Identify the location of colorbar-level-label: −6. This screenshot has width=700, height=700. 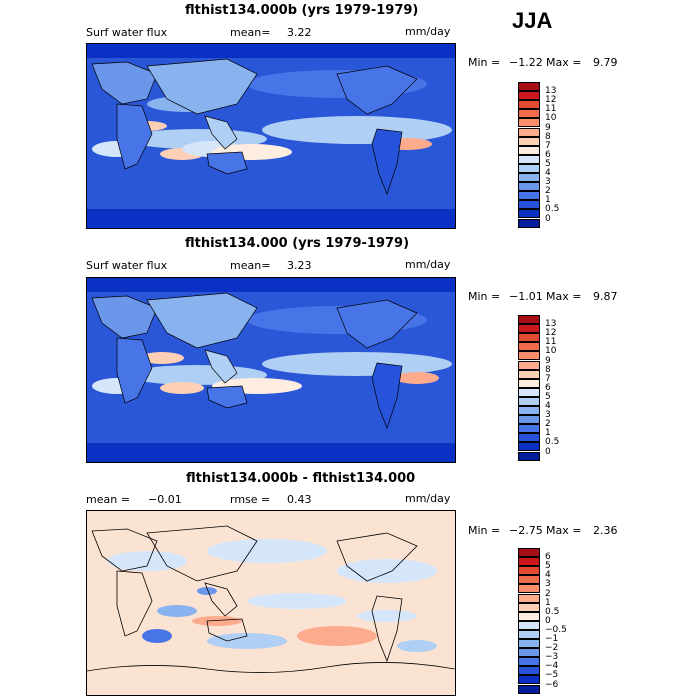
(552, 684).